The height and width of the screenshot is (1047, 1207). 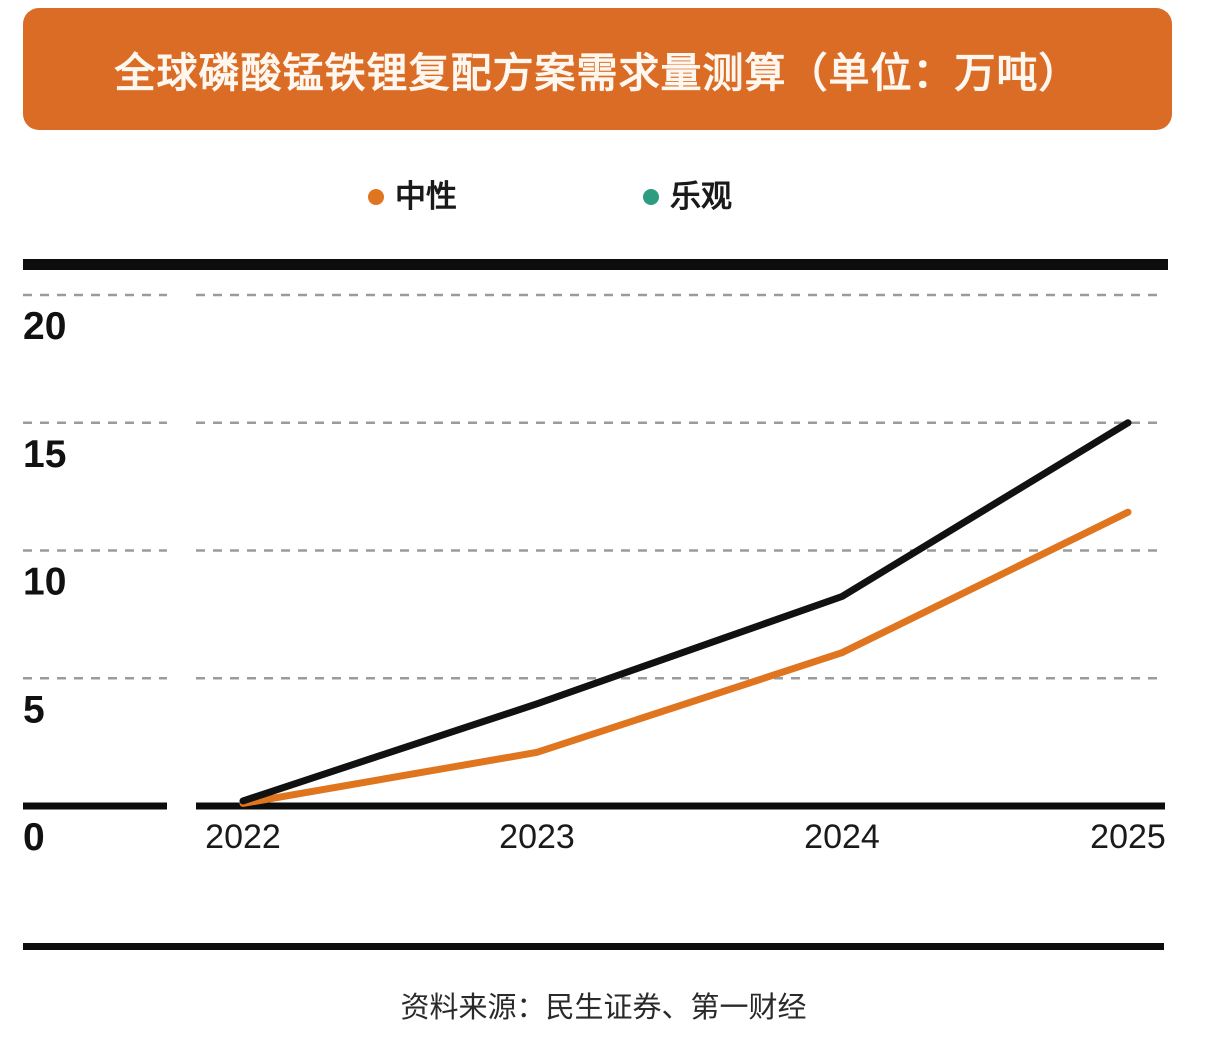 What do you see at coordinates (44, 454) in the screenshot?
I see `y-axis-tick-label: 15` at bounding box center [44, 454].